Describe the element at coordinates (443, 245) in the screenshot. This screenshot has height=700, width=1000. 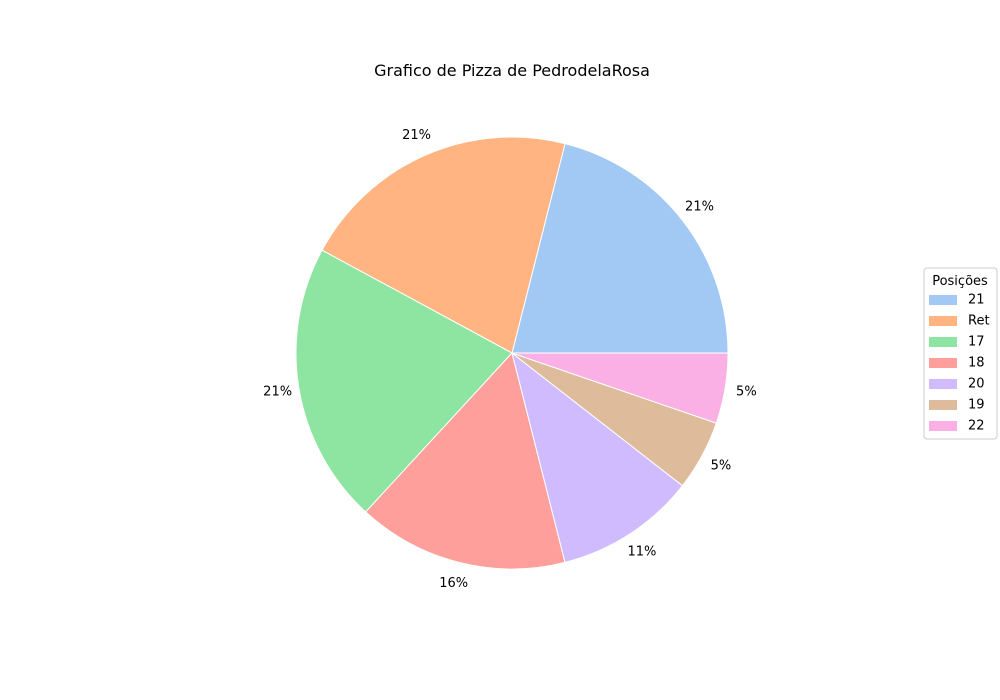
I see `pie-slice-ret` at that location.